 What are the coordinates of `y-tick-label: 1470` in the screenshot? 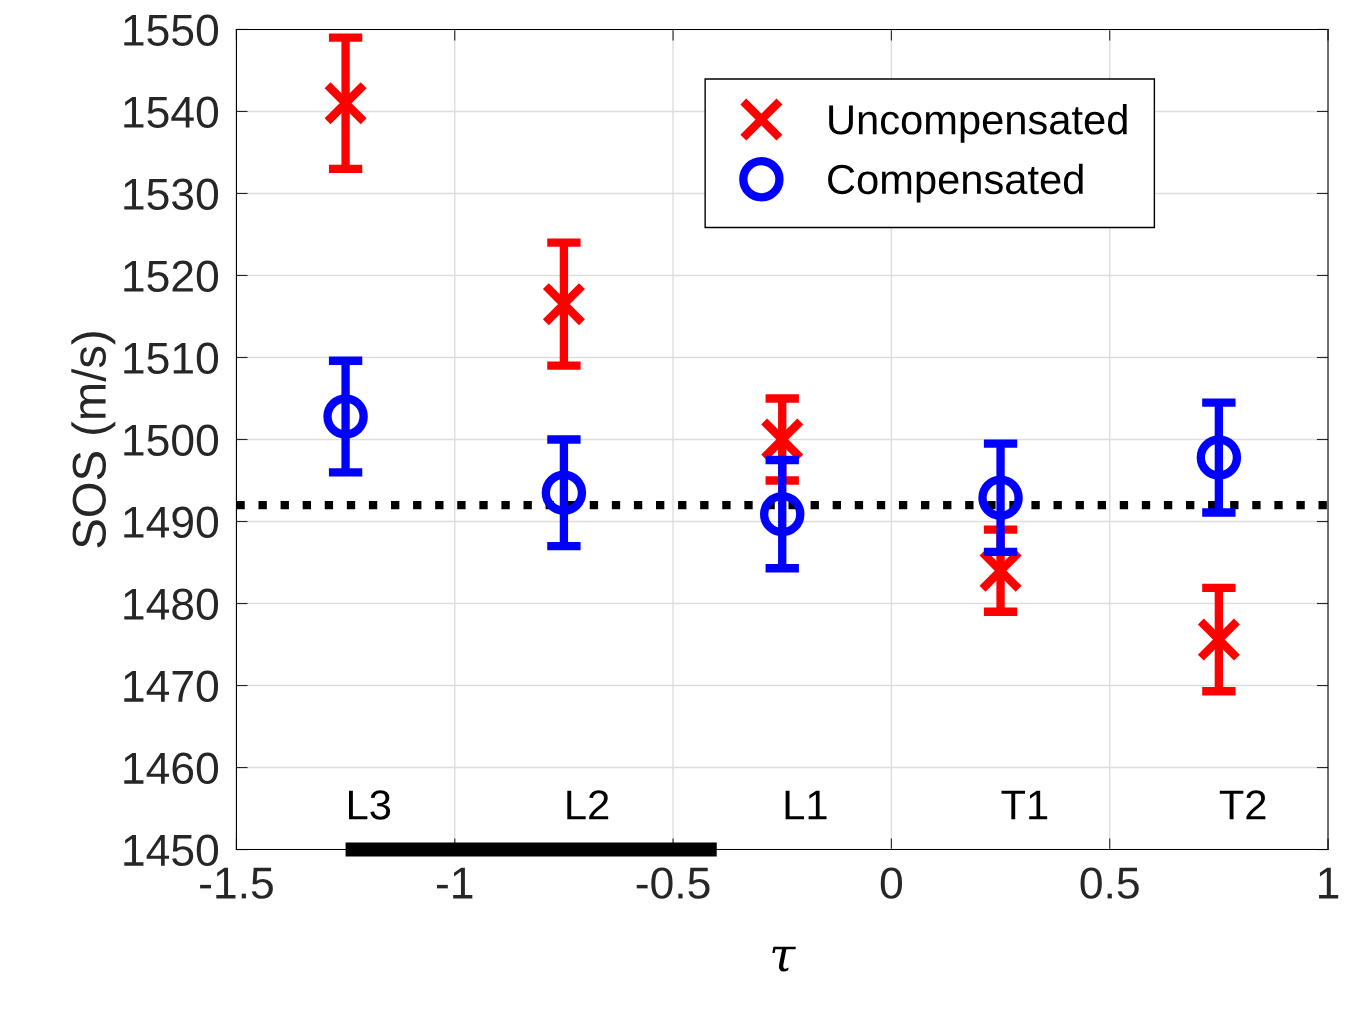 It's located at (171, 686).